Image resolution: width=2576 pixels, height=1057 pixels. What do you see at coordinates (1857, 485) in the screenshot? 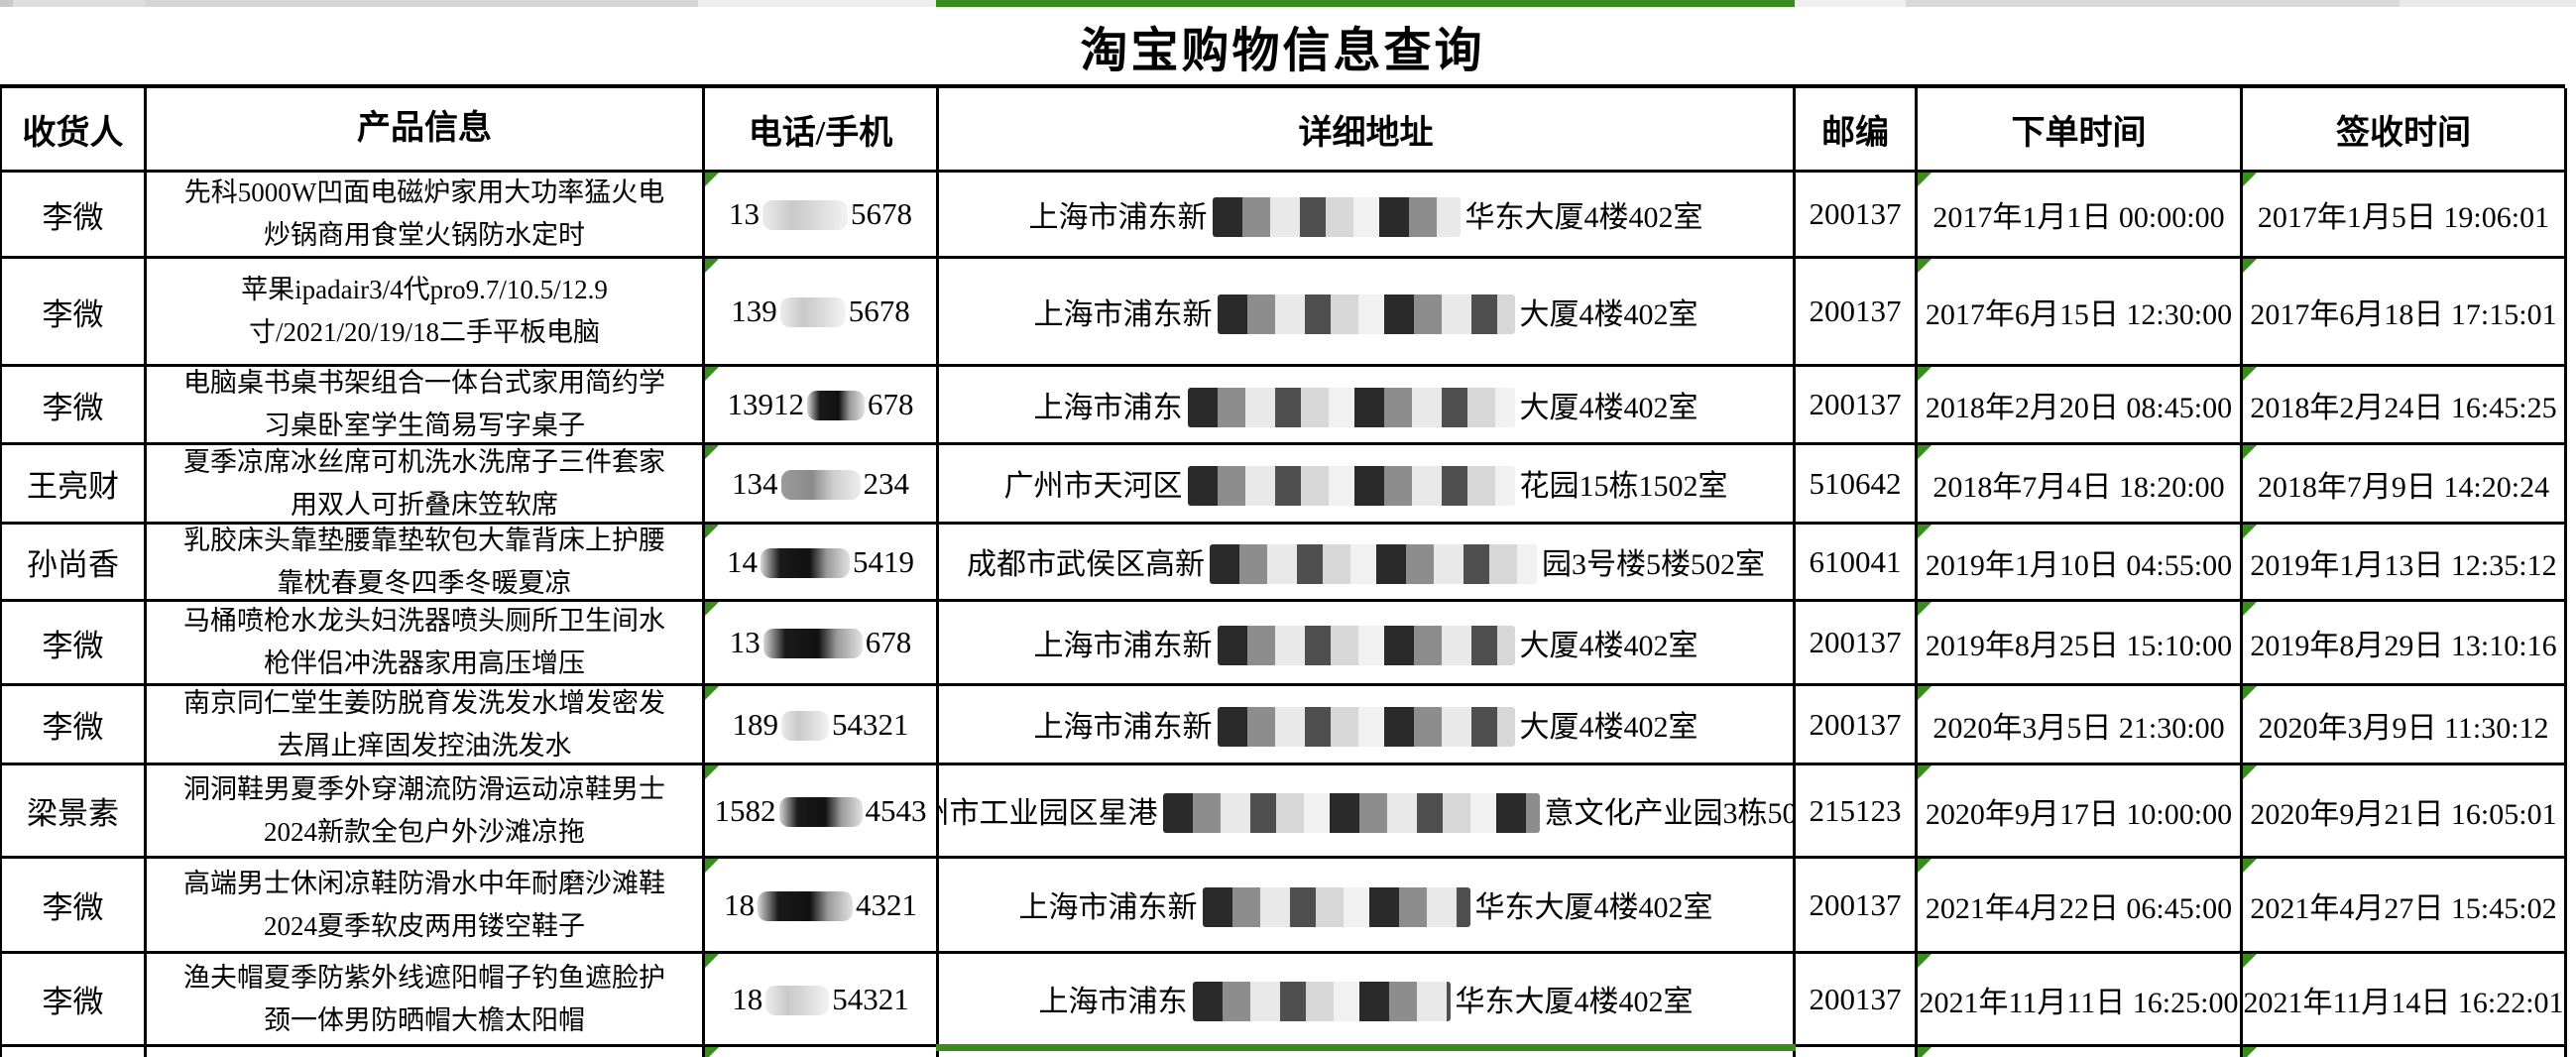
I see `cell-zip: 510642` at bounding box center [1857, 485].